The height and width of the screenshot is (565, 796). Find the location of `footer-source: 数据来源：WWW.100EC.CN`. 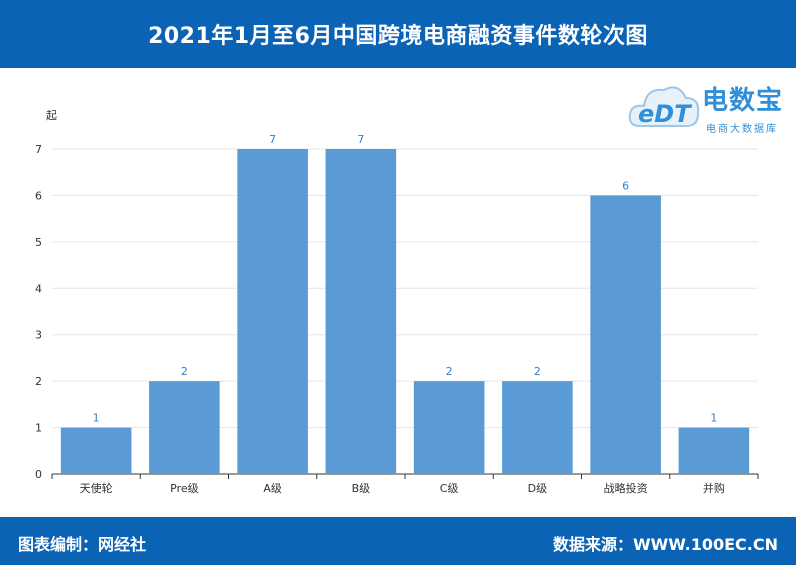

footer-source: 数据来源：WWW.100EC.CN is located at coordinates (665, 544).